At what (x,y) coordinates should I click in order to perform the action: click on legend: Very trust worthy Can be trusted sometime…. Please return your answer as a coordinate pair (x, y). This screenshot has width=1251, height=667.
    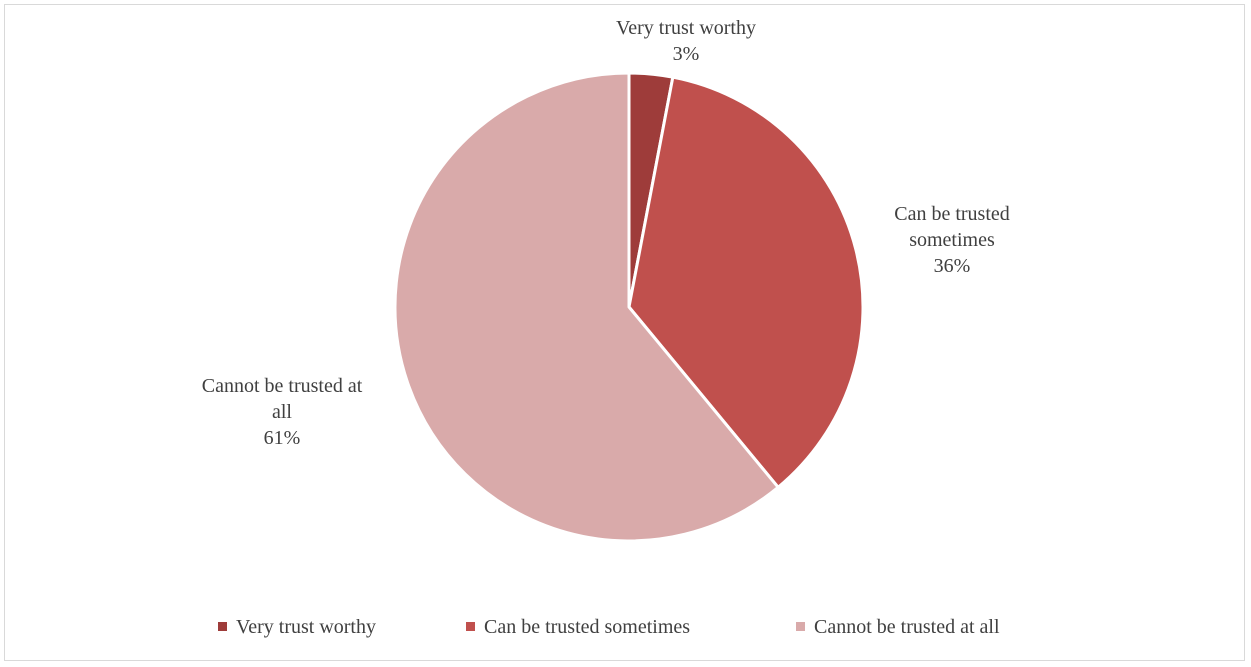
    Looking at the image, I should click on (609, 627).